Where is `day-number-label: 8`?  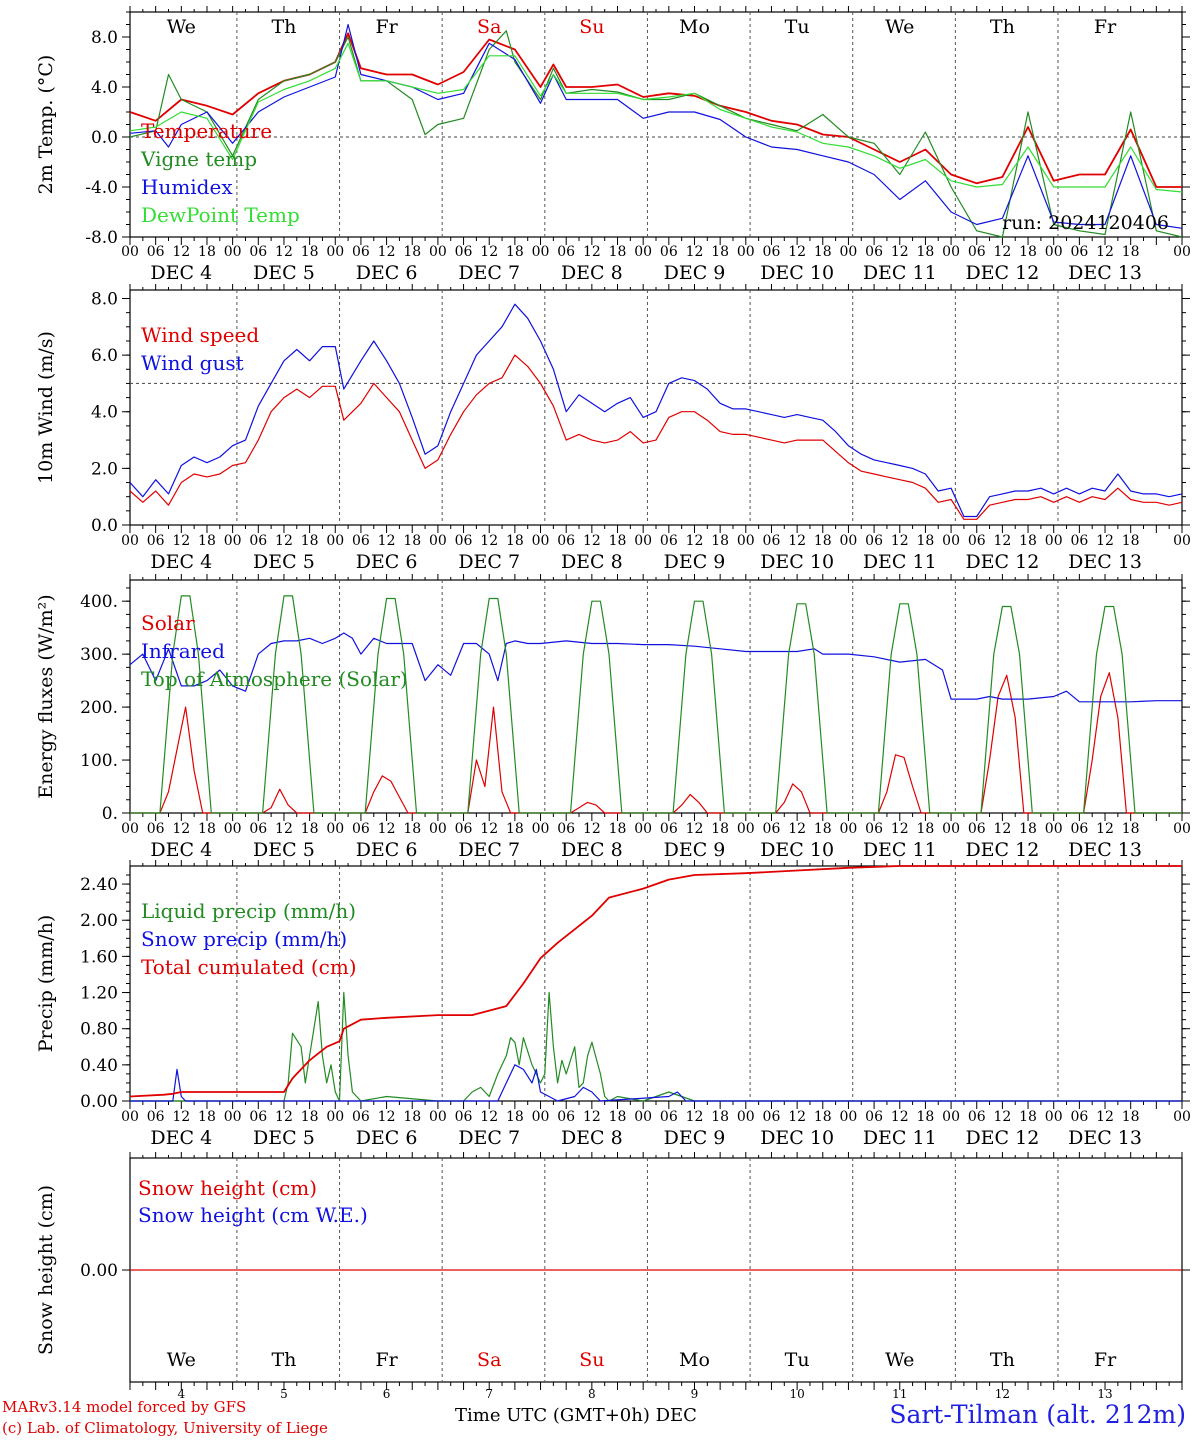 day-number-label: 8 is located at coordinates (592, 1394).